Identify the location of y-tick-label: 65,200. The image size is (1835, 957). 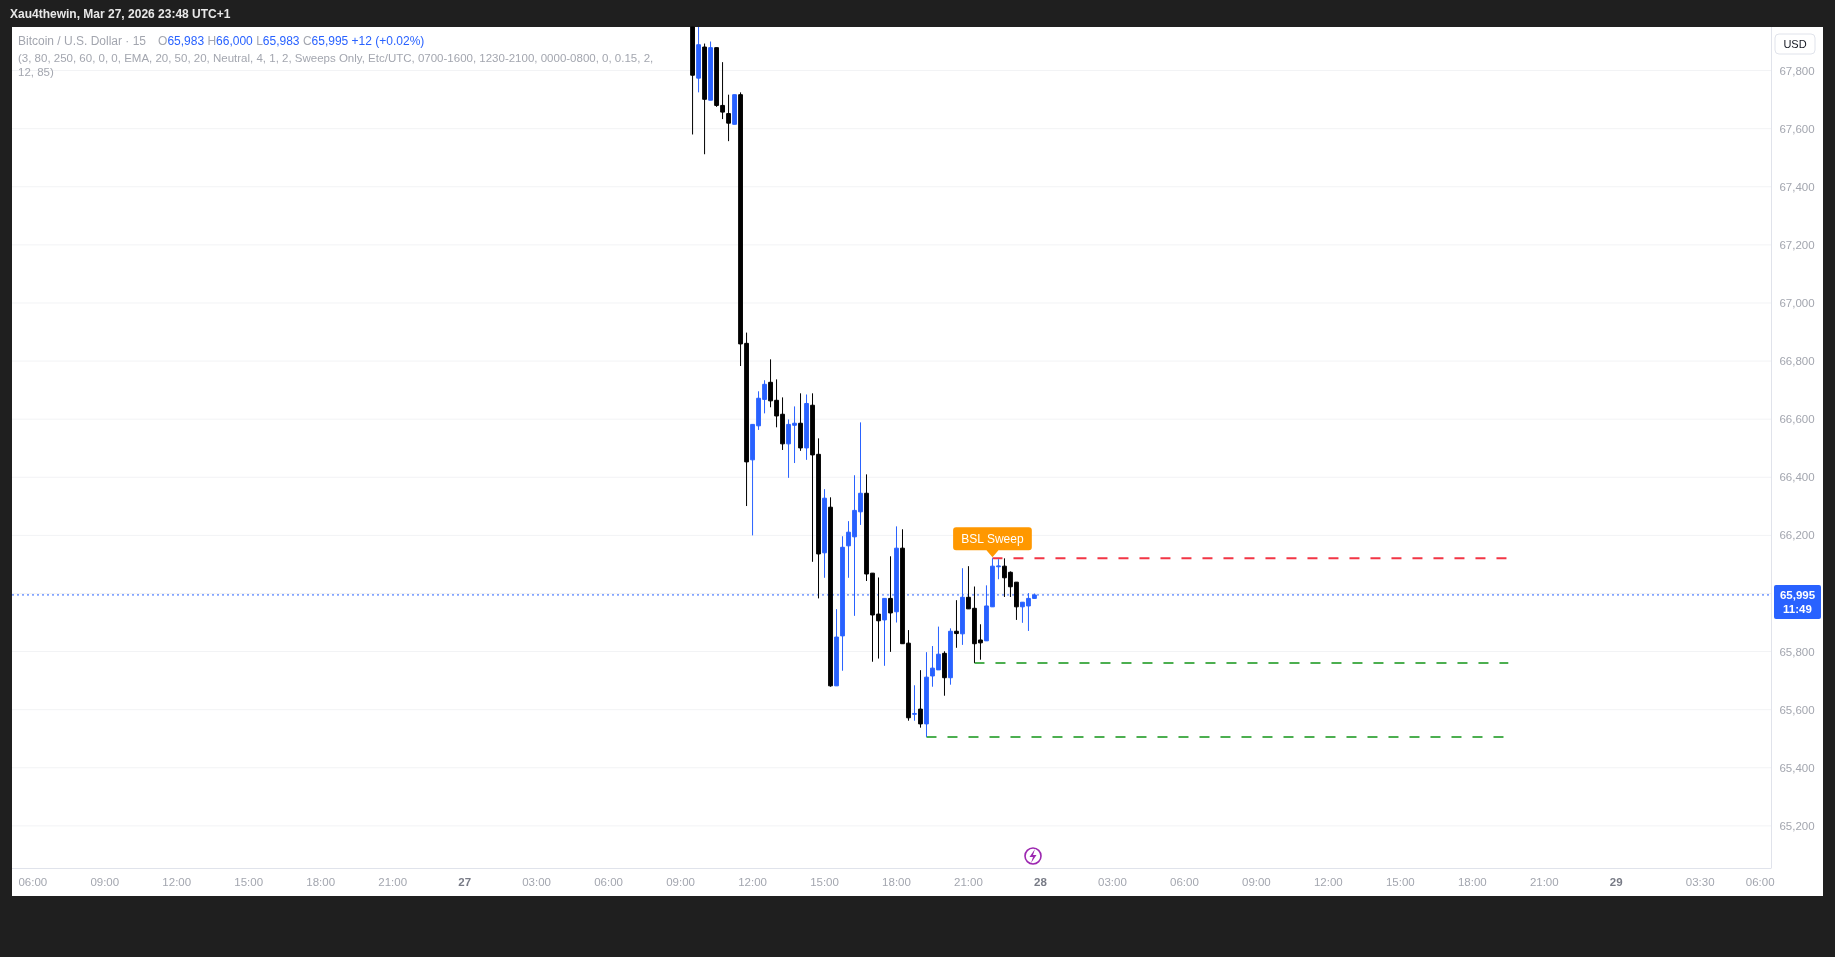
(1797, 825).